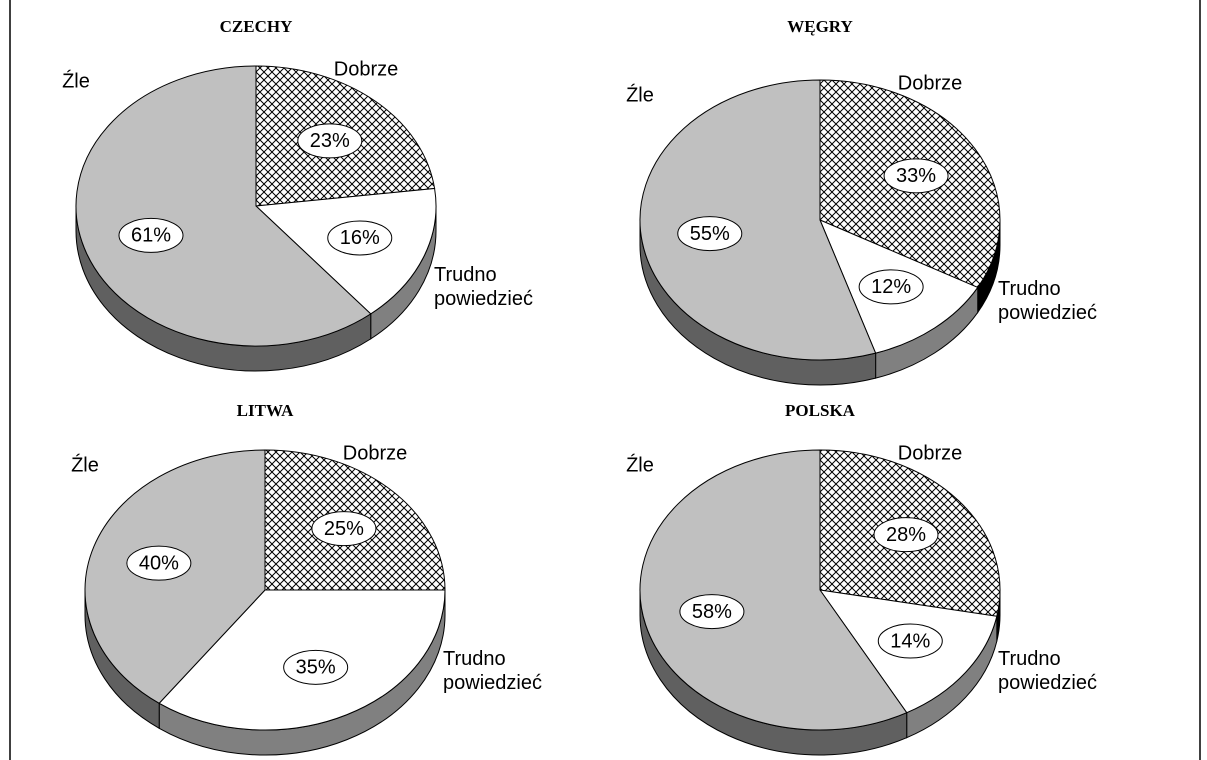 This screenshot has height=760, width=1207. I want to click on value-label: 14%, so click(910, 641).